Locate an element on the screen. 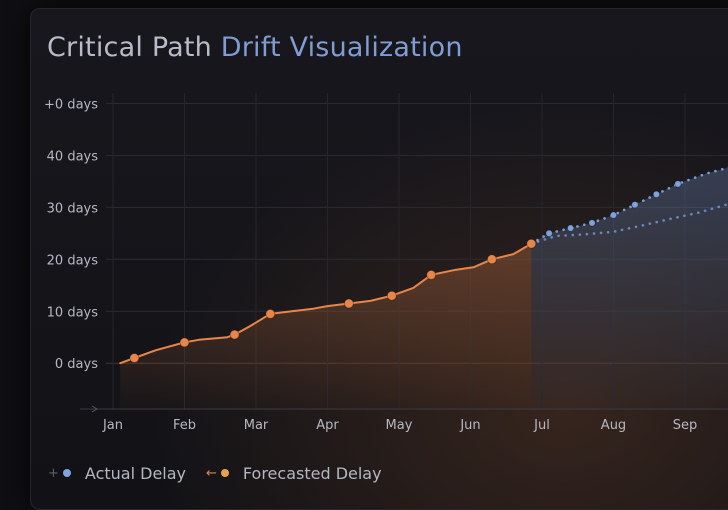 The image size is (728, 510). legend-item-actual: + Actual Delay is located at coordinates (117, 473).